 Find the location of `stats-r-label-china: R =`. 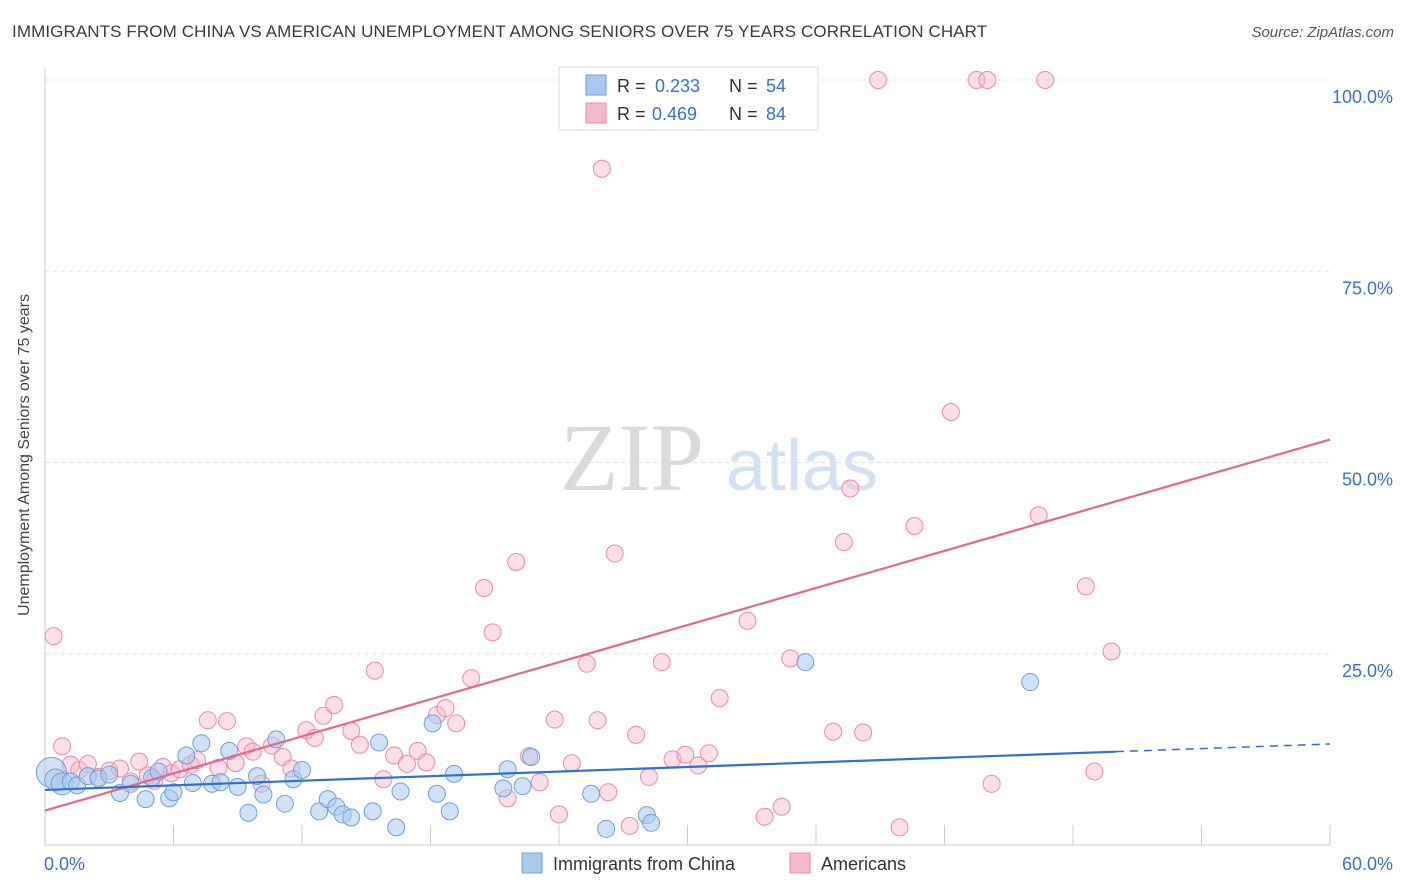

stats-r-label-china: R = is located at coordinates (631, 86).